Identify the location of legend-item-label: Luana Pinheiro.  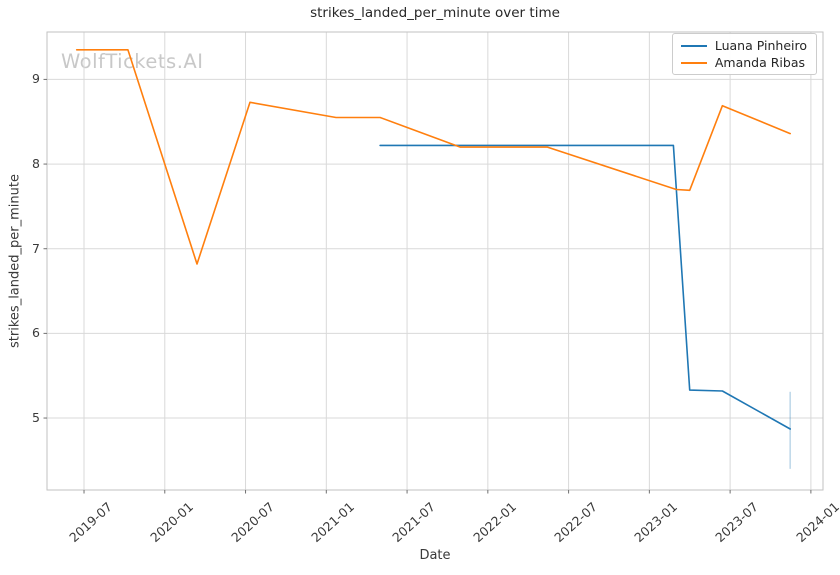
(760, 45).